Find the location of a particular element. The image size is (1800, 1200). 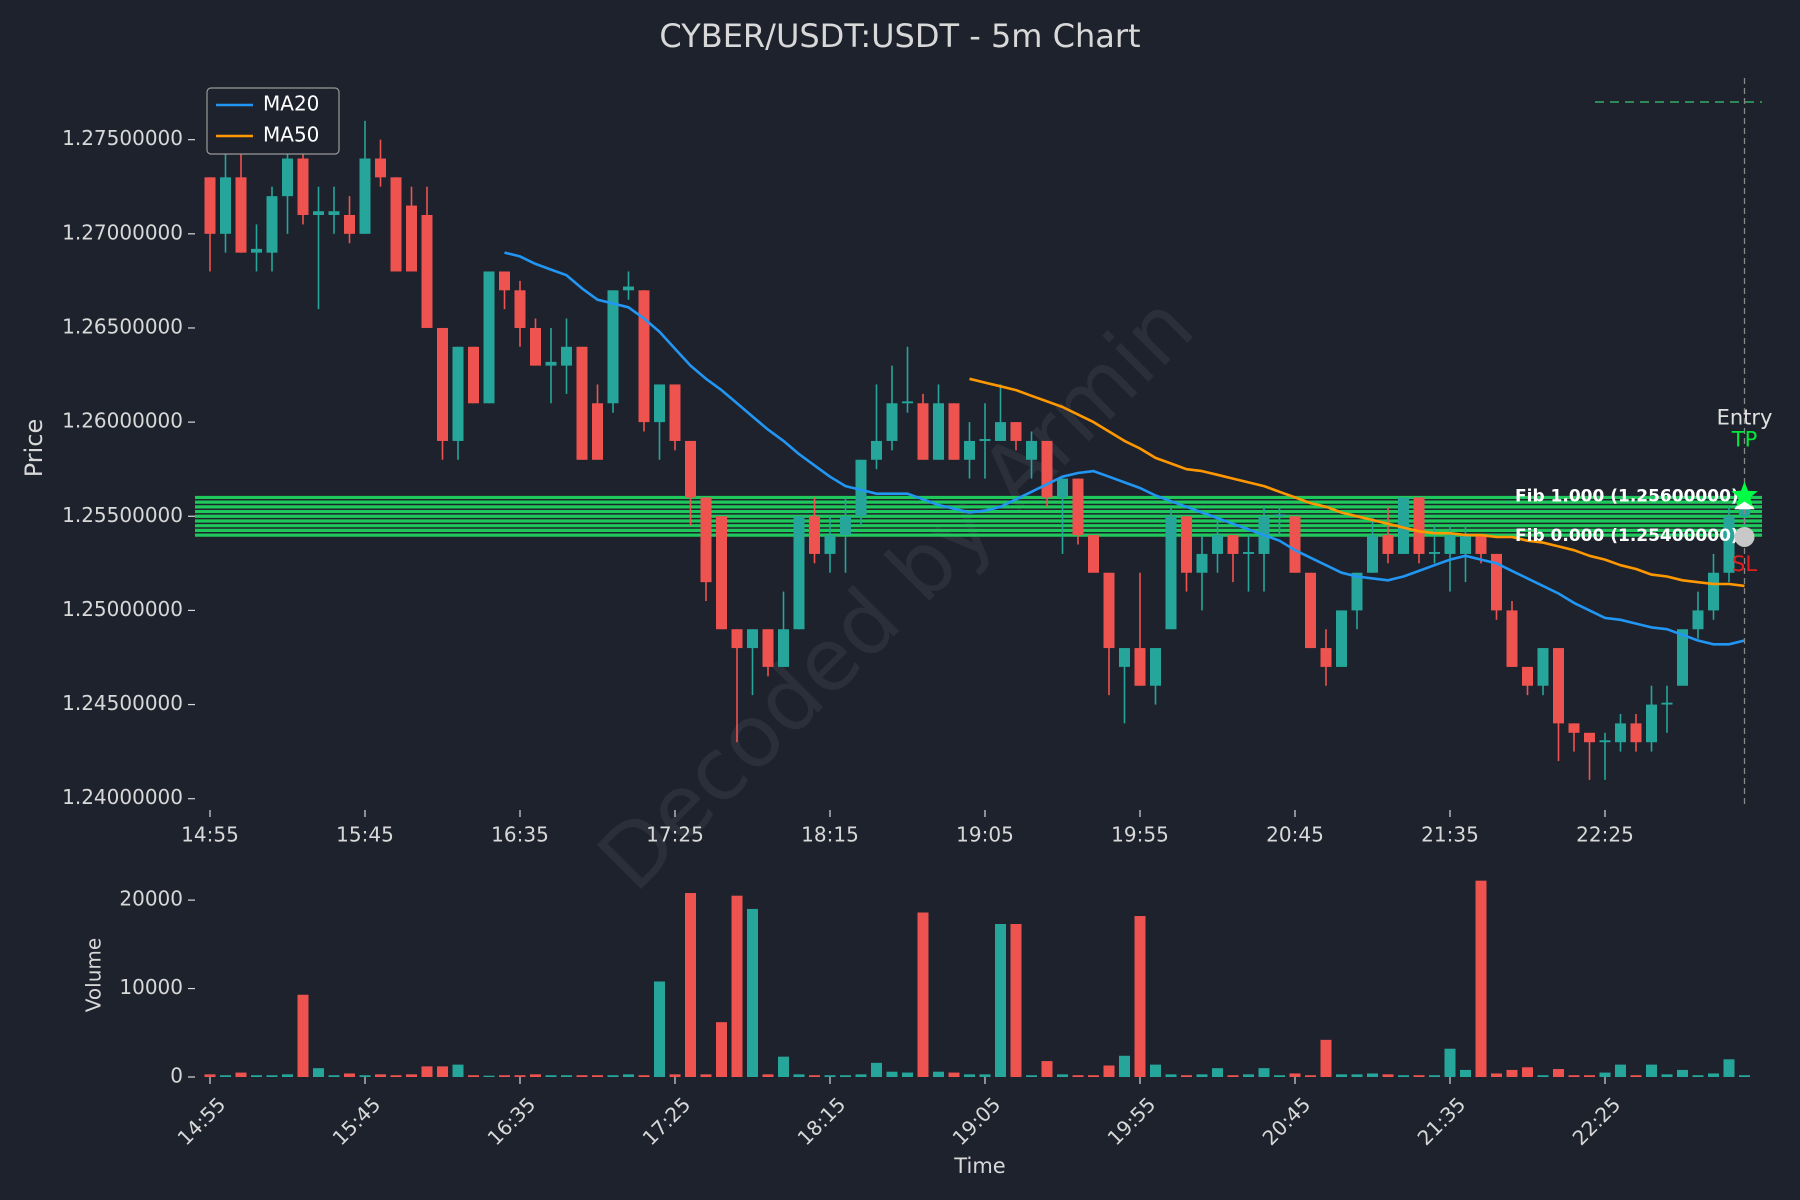

x-tick-label: 20:45 is located at coordinates (1295, 835).